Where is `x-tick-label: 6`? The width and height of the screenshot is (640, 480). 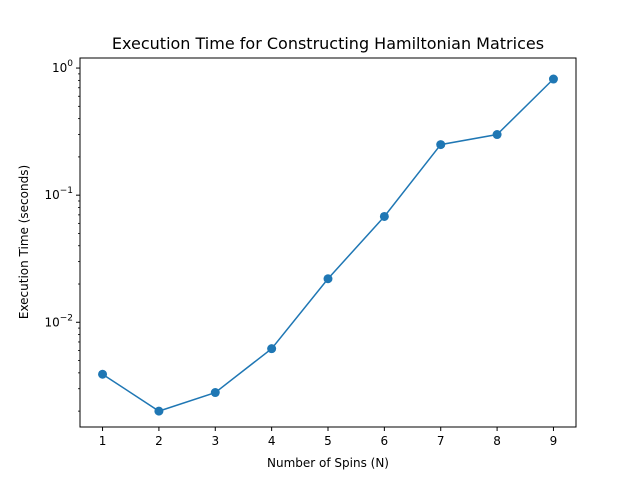
x-tick-label: 6 is located at coordinates (385, 441).